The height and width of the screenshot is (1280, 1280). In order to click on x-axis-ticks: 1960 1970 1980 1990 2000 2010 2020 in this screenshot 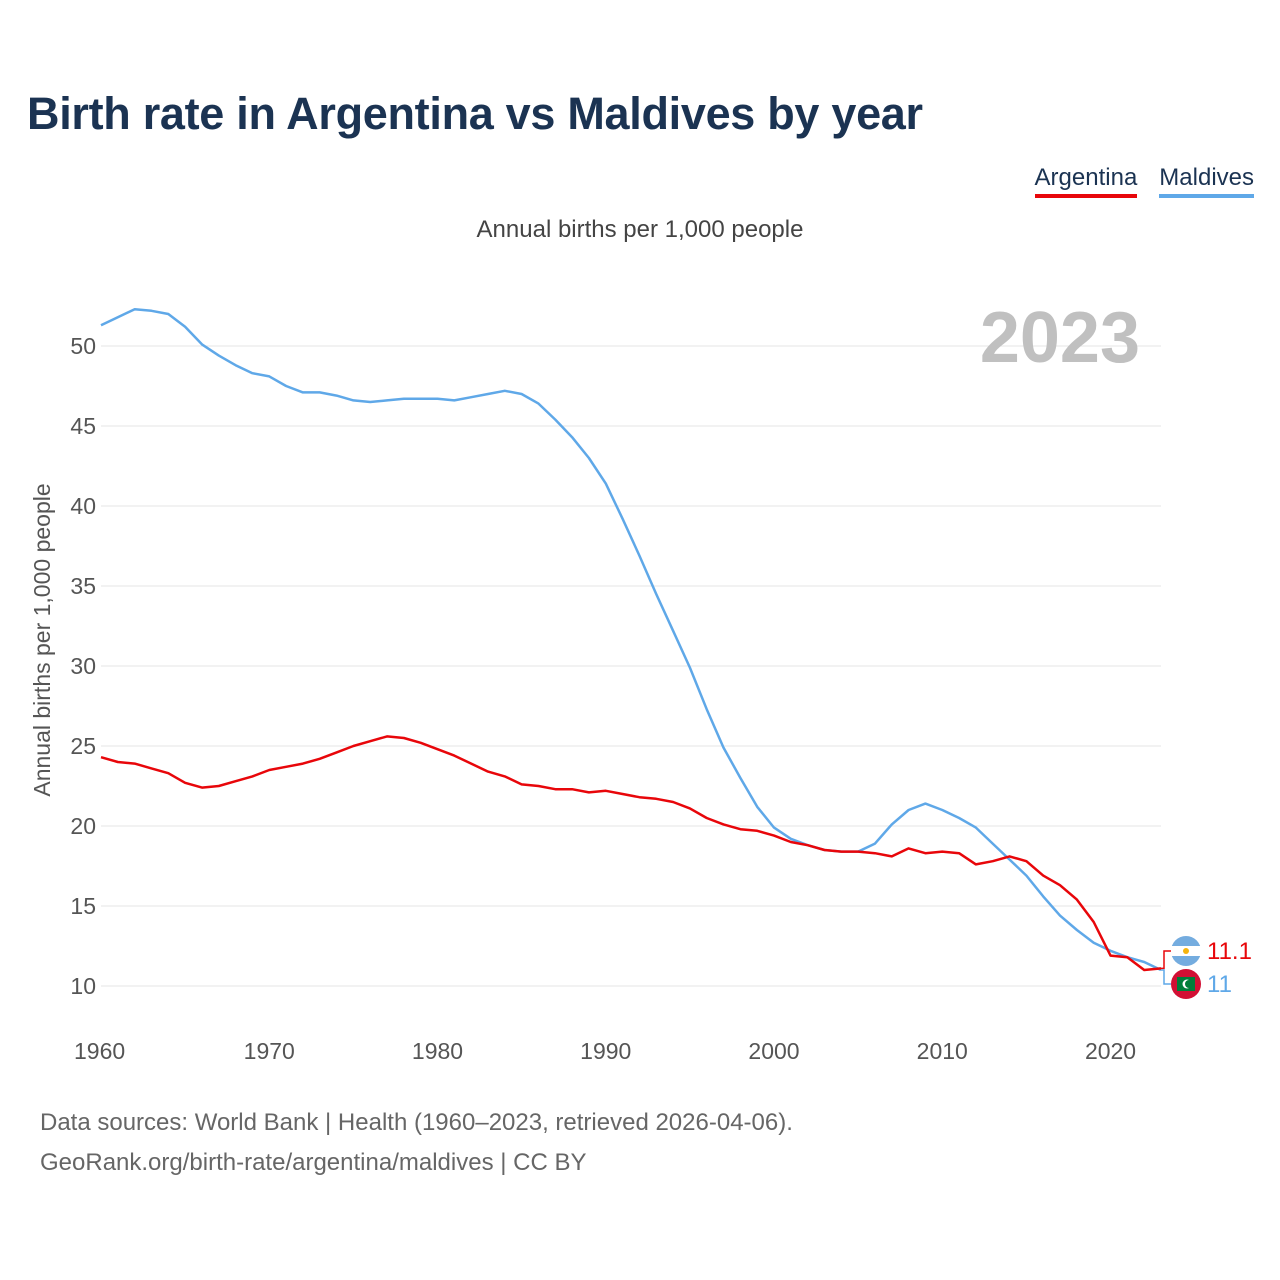, I will do `click(605, 1051)`.